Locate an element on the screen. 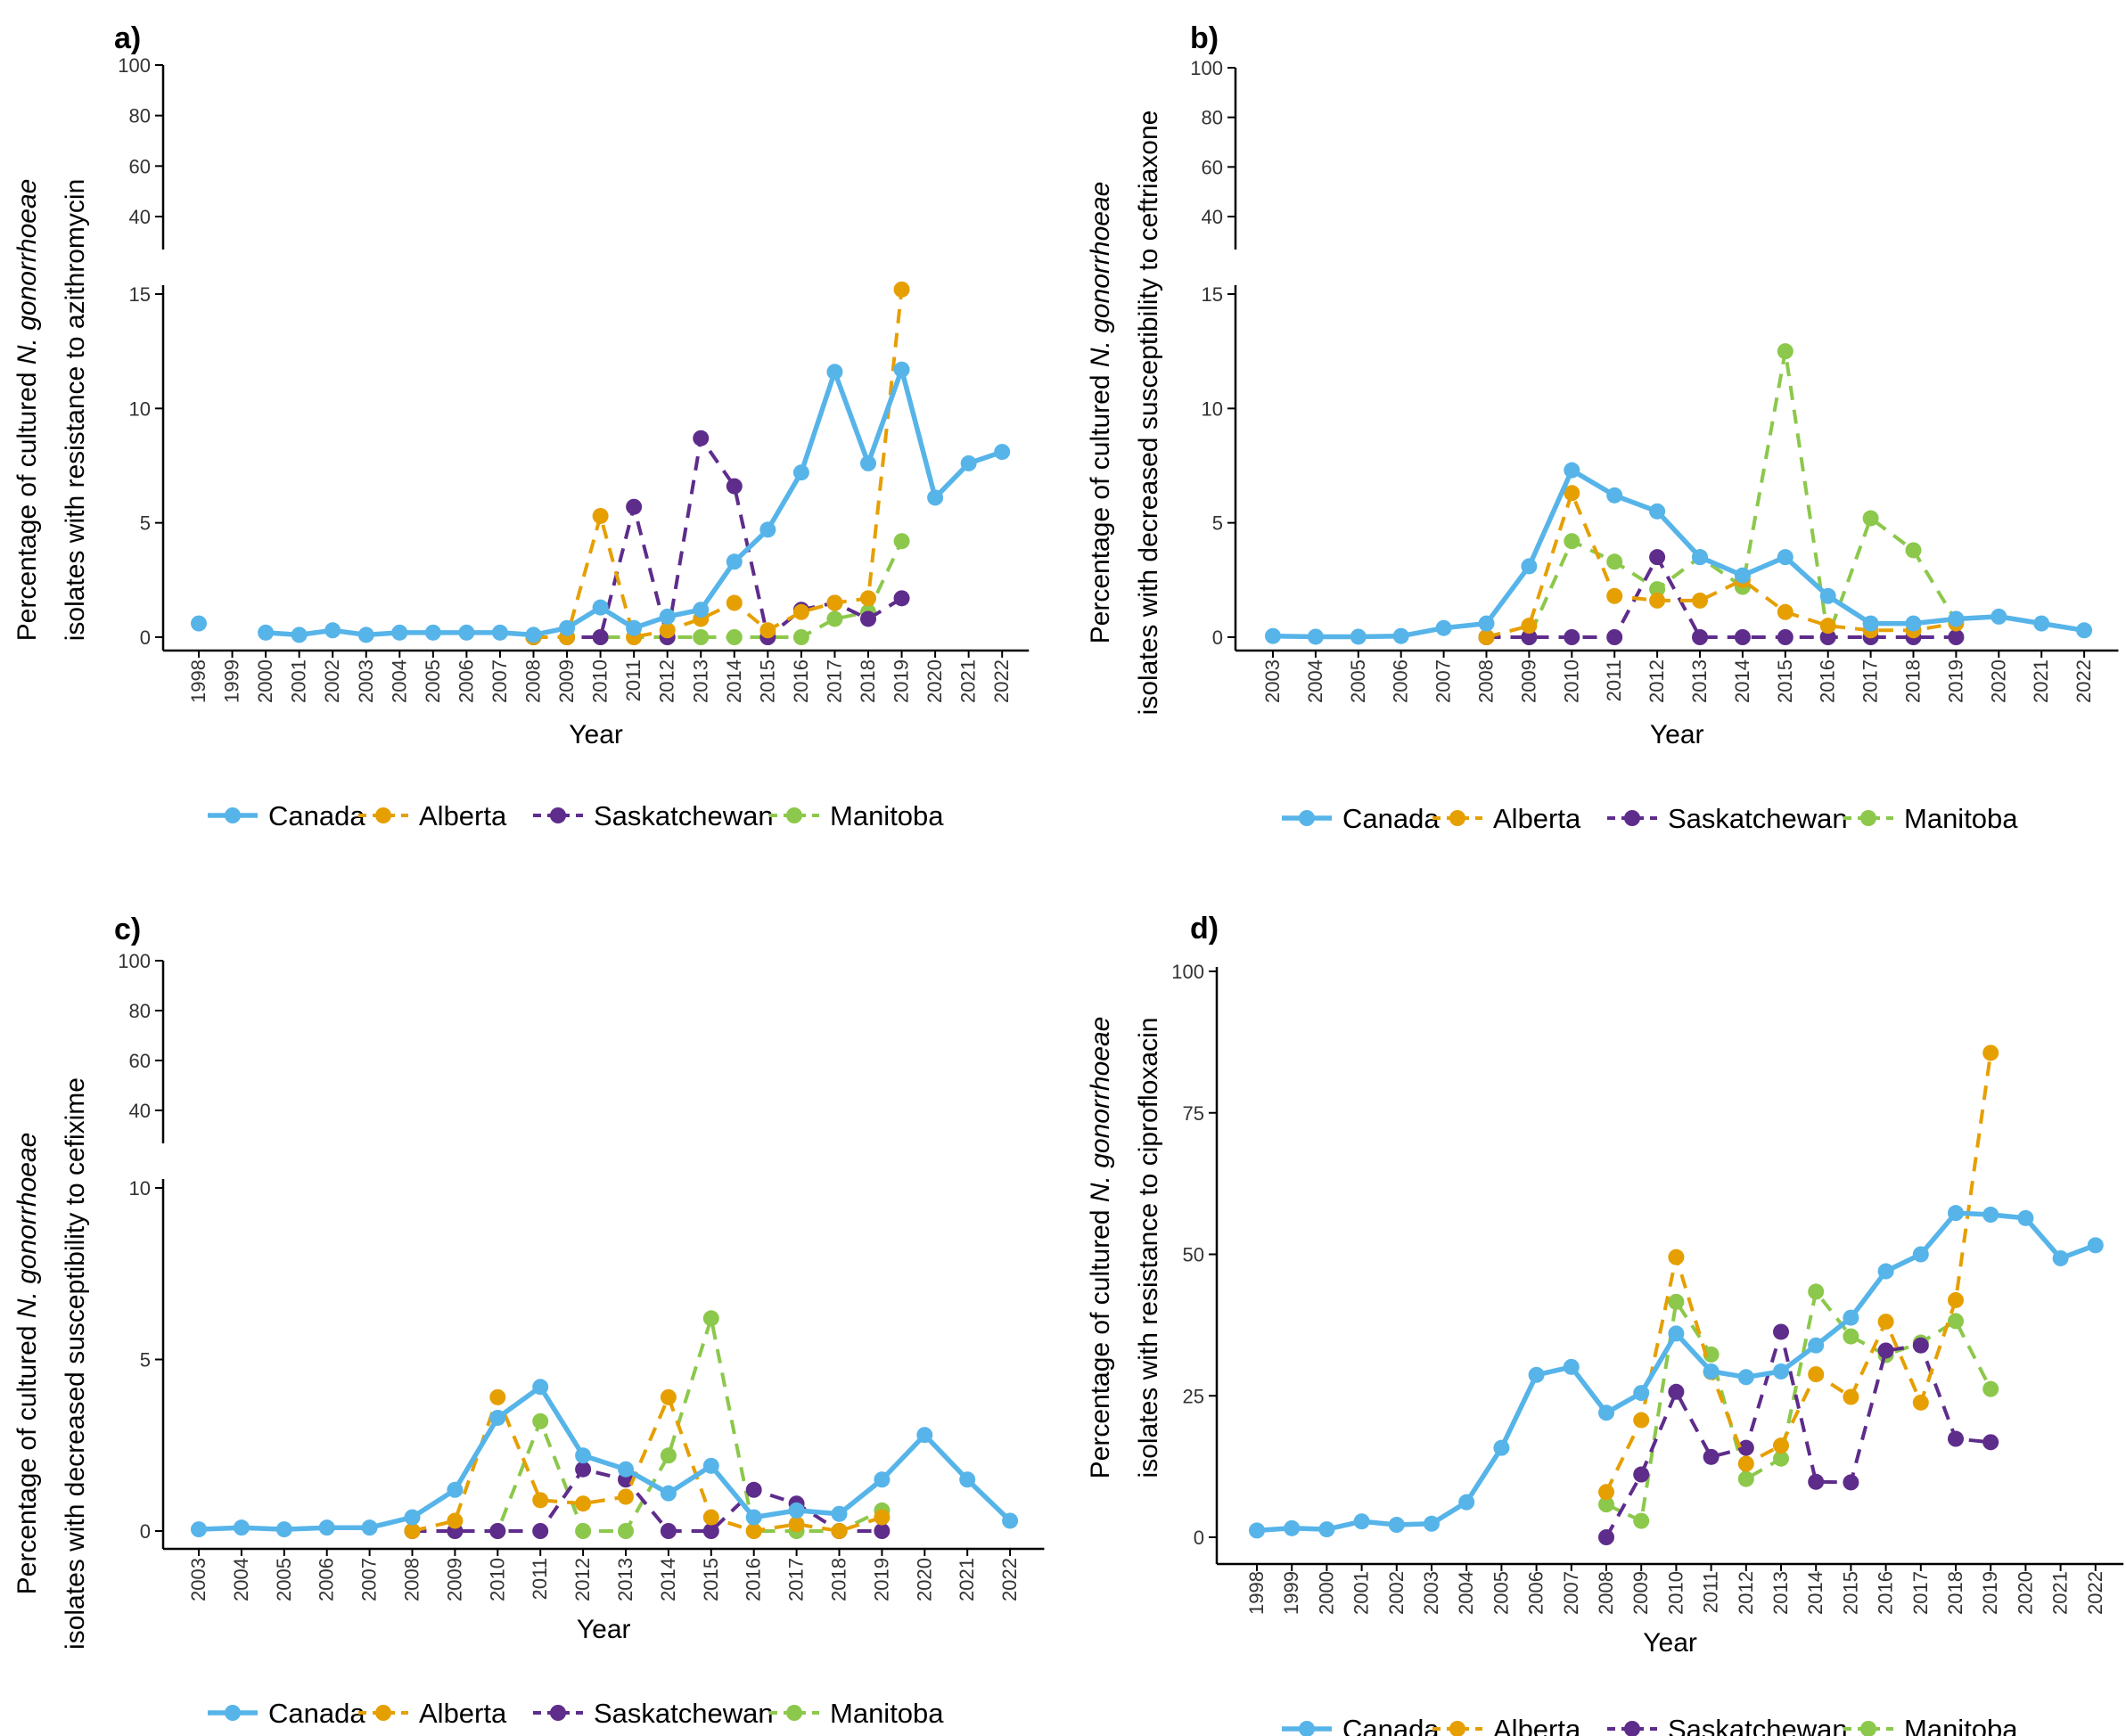 The width and height of the screenshot is (2126, 1736). x-tick-label: 2018 is located at coordinates (868, 681).